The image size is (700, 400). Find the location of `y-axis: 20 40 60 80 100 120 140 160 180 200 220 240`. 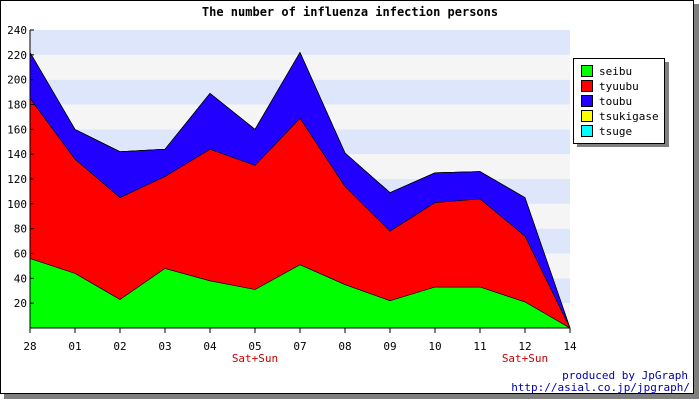

y-axis: 20 40 60 80 100 120 140 160 180 200 220 240 is located at coordinates (20, 176).